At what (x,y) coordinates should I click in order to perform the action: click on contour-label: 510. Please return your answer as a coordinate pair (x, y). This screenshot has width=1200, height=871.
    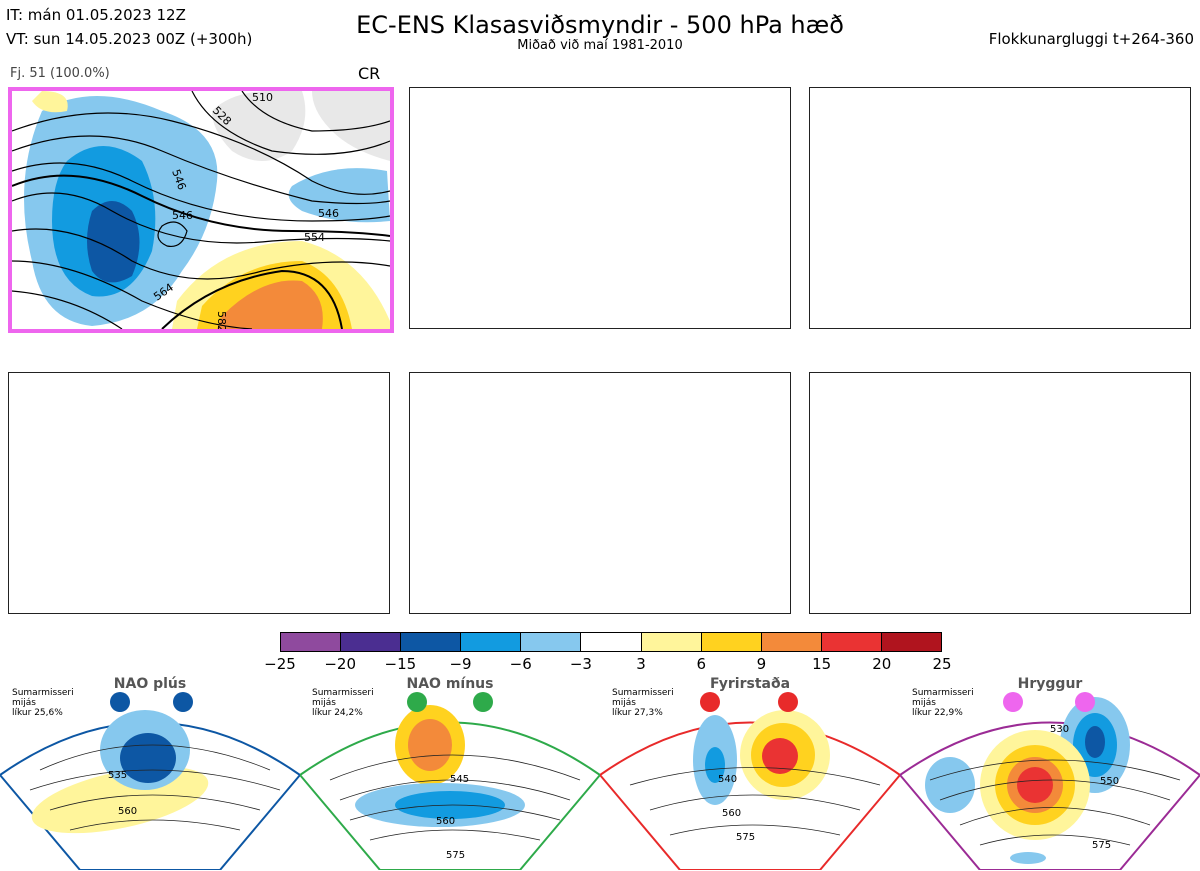
    Looking at the image, I should click on (262, 97).